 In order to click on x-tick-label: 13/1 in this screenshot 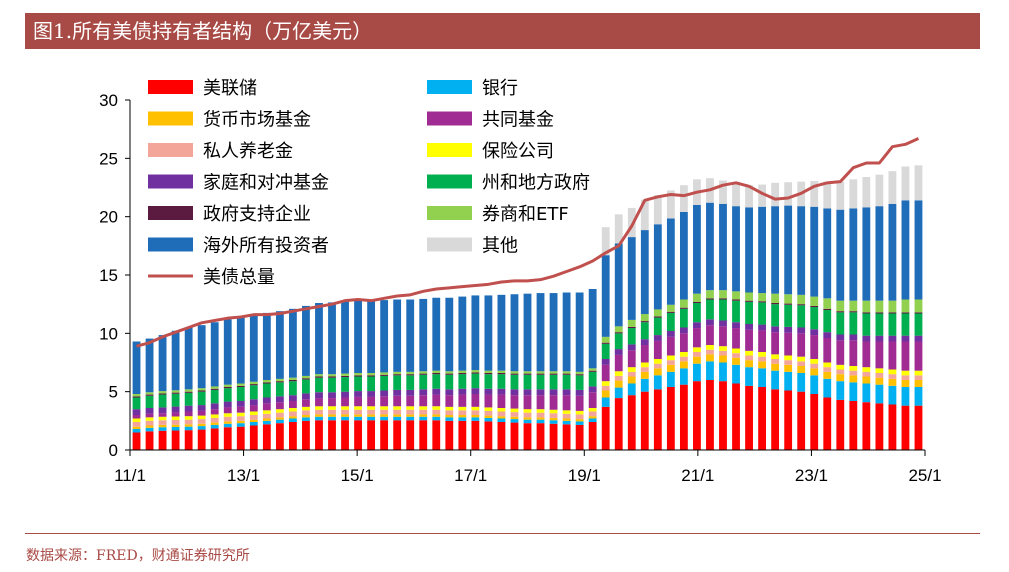, I will do `click(243, 475)`.